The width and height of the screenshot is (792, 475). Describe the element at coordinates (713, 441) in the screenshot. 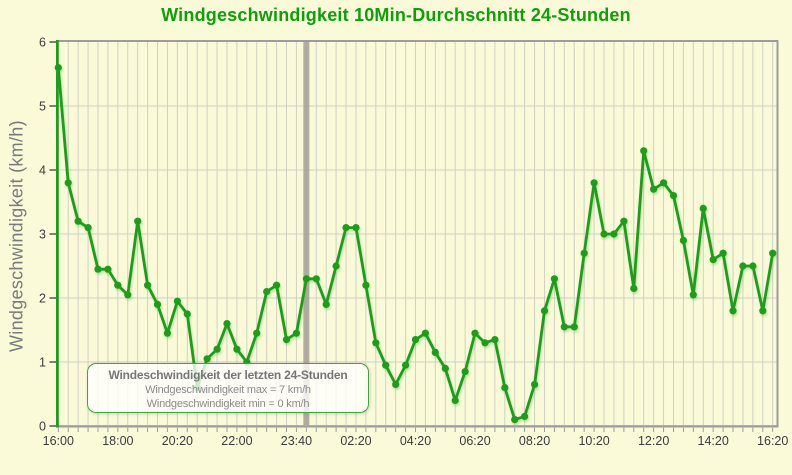

I see `x-tick-label: 14:20` at that location.